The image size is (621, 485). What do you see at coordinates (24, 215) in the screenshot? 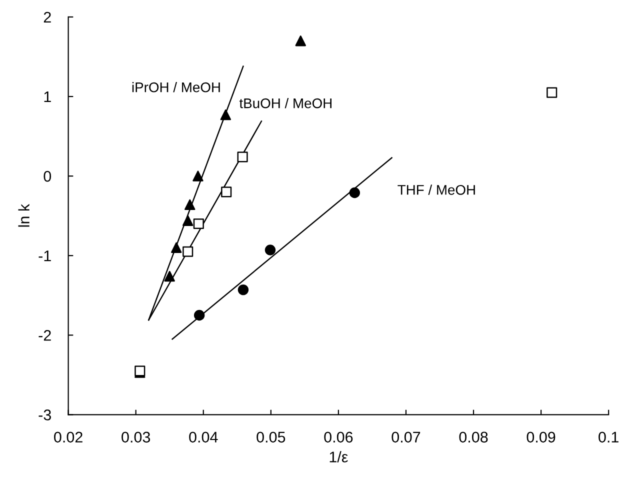
I see `y-axis-title: ln k` at bounding box center [24, 215].